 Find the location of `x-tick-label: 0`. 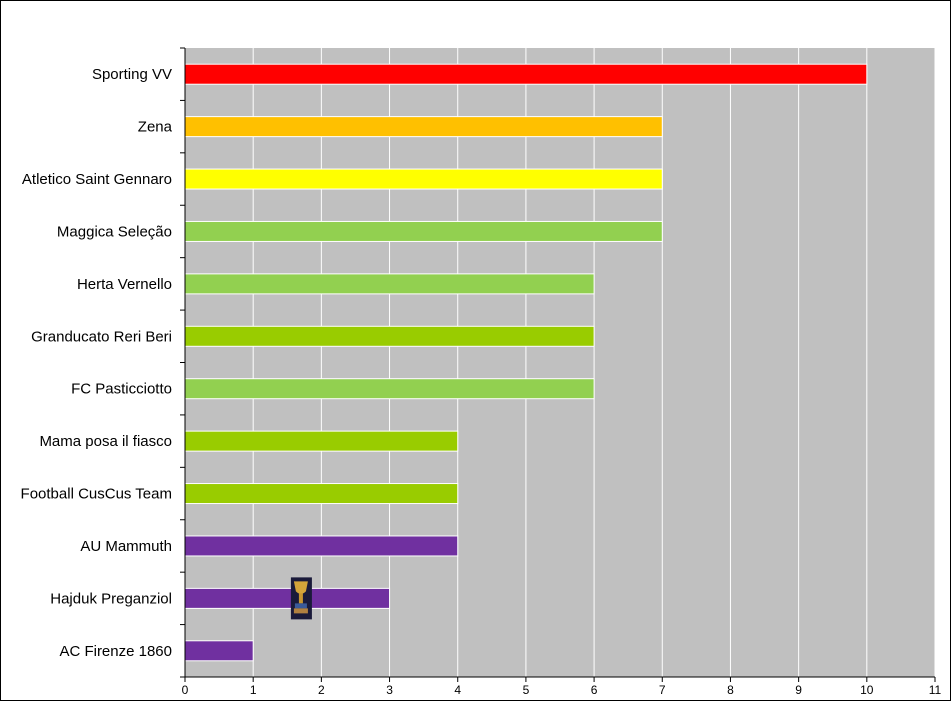

x-tick-label: 0 is located at coordinates (185, 690).